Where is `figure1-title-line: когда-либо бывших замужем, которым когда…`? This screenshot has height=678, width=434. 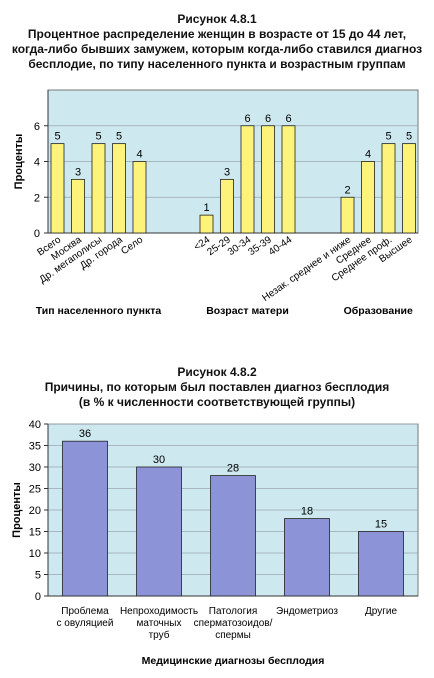 figure1-title-line: когда-либо бывших замужем, которым когда… is located at coordinates (217, 49).